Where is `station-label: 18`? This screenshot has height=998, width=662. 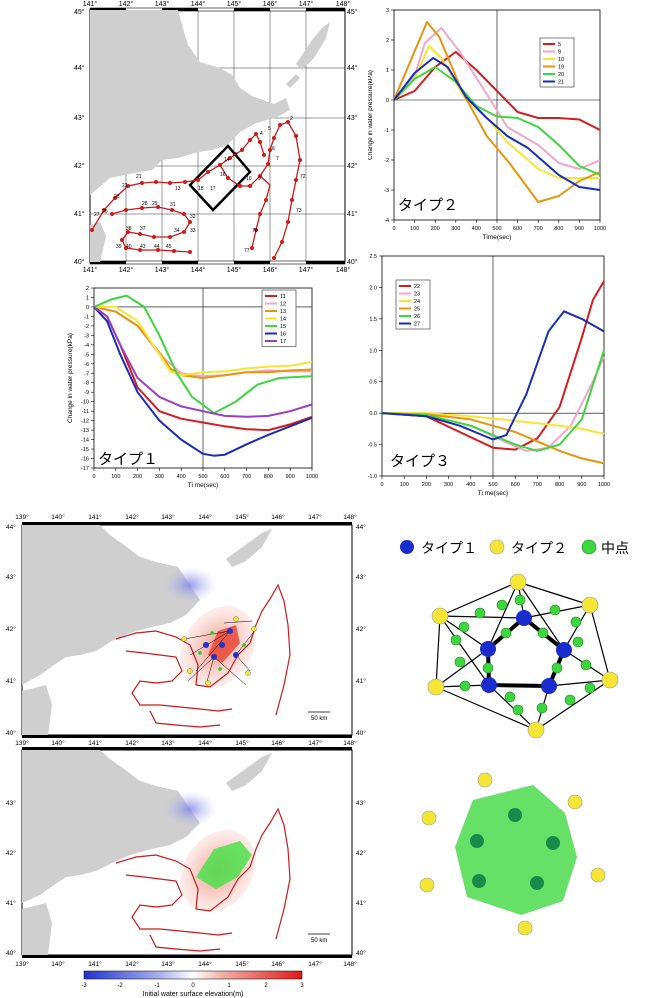
station-label: 18 is located at coordinates (201, 189).